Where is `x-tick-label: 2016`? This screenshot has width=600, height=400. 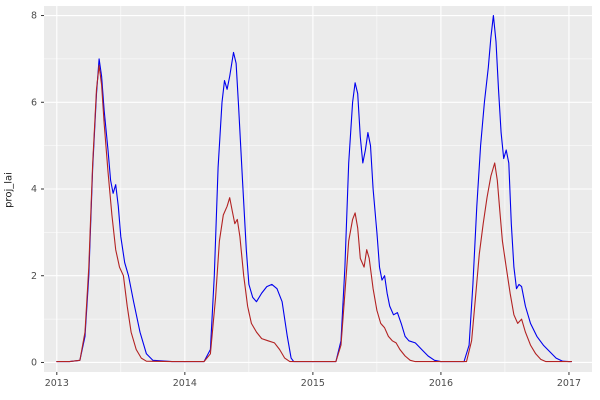 x-tick-label: 2016 is located at coordinates (441, 383).